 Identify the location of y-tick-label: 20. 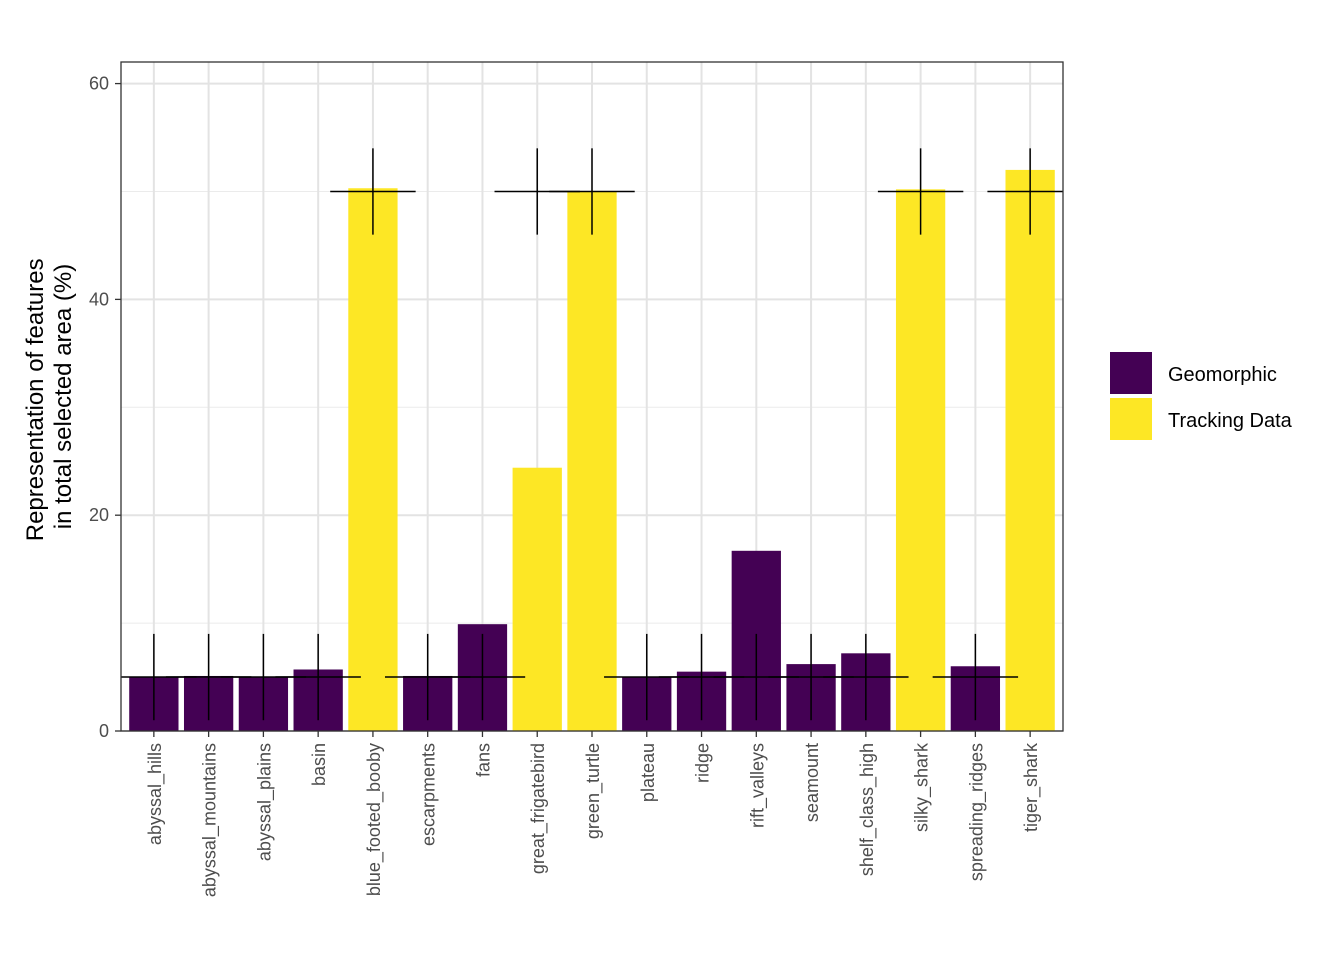
(99, 515).